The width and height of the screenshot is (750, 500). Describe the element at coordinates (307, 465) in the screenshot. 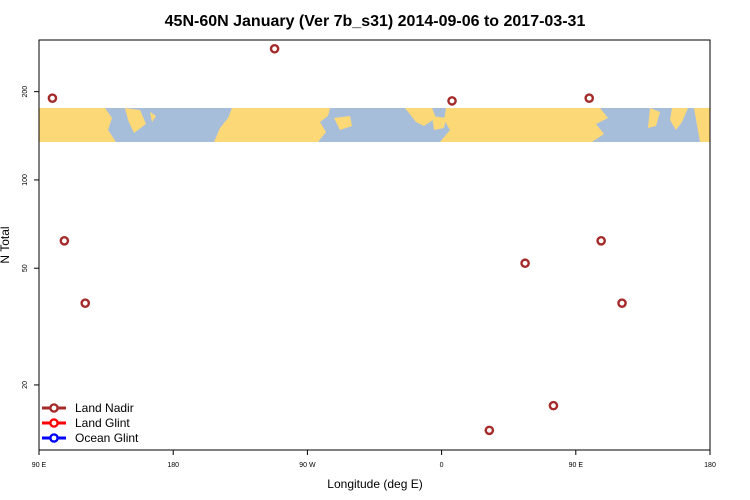

I see `x-tick-label: 90 W` at that location.